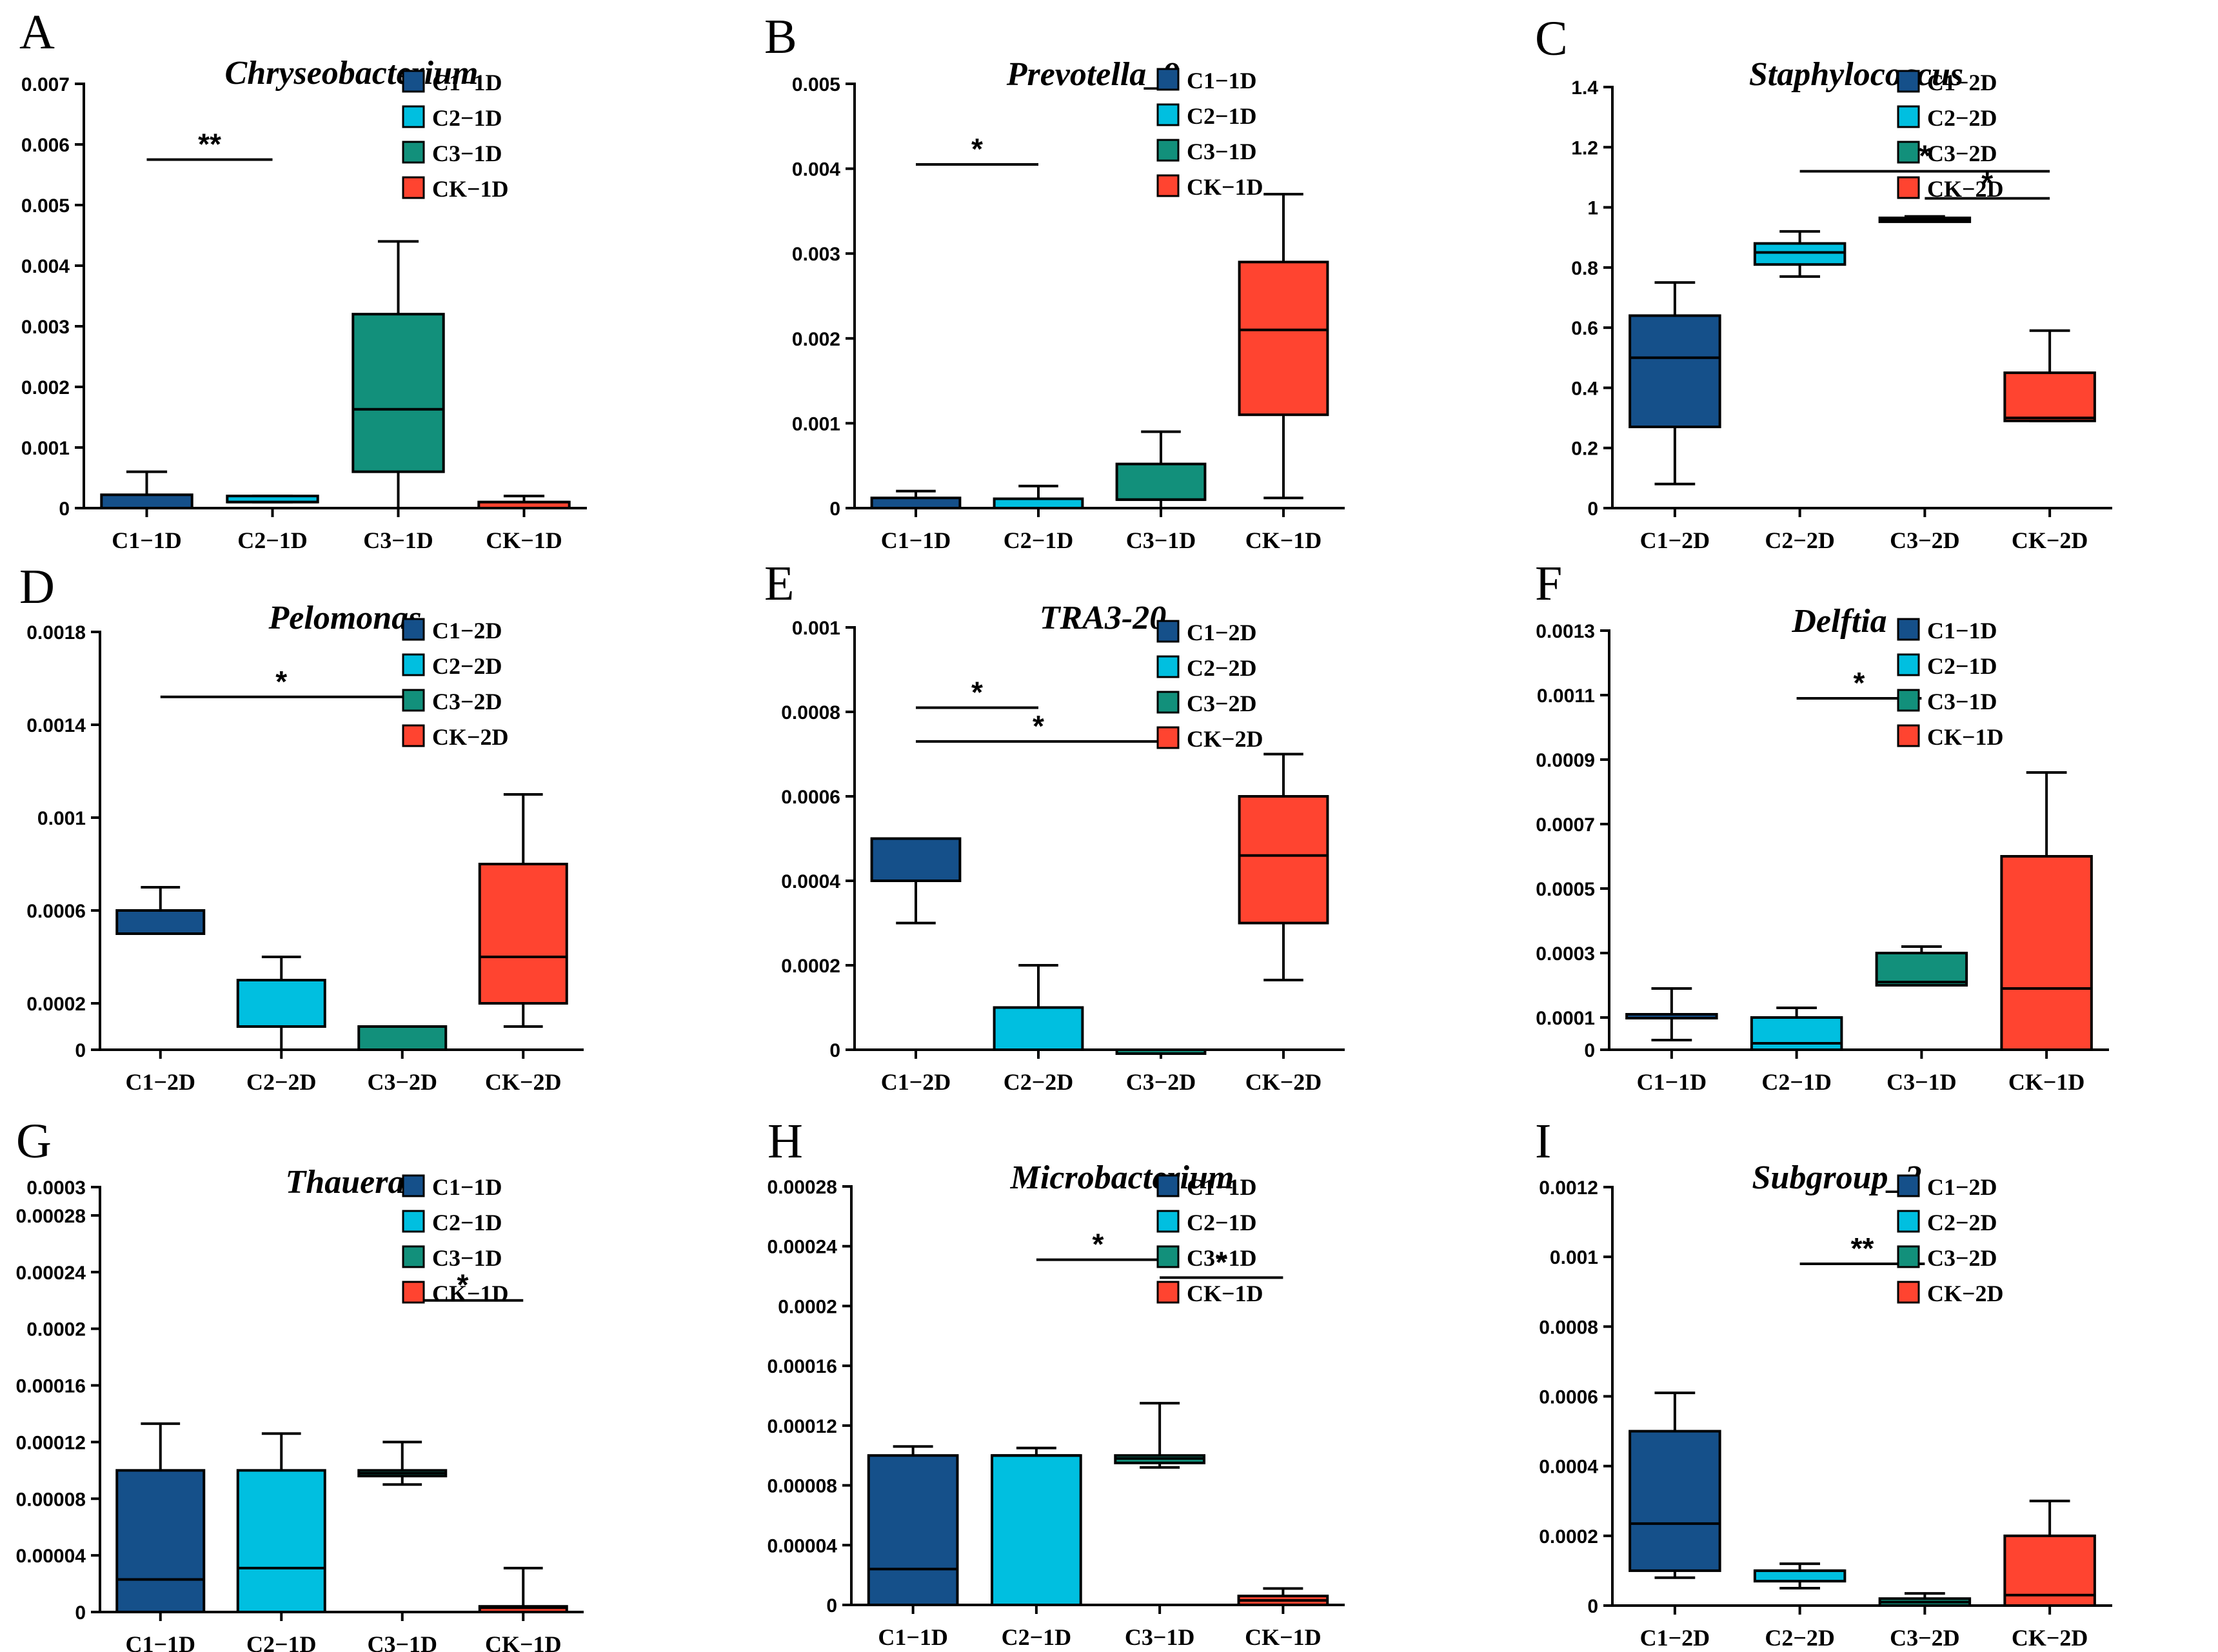 This screenshot has width=2218, height=1652. I want to click on legend-label: C2−2D, so click(1962, 118).